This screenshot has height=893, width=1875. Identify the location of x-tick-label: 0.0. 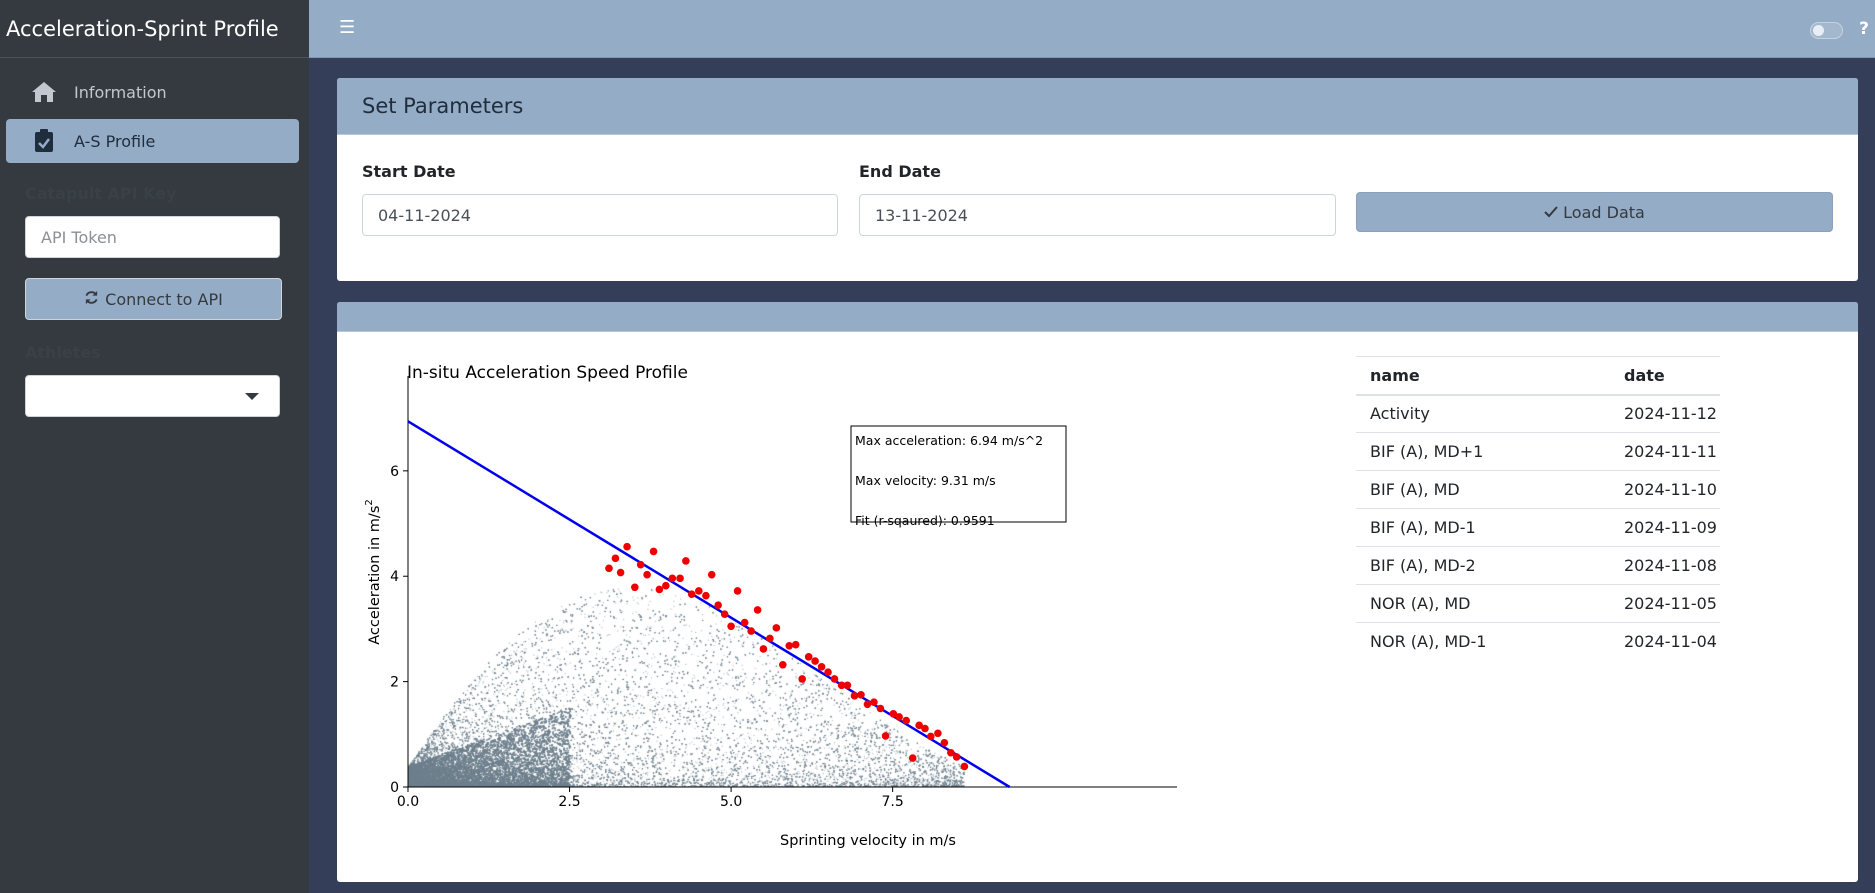
(408, 802).